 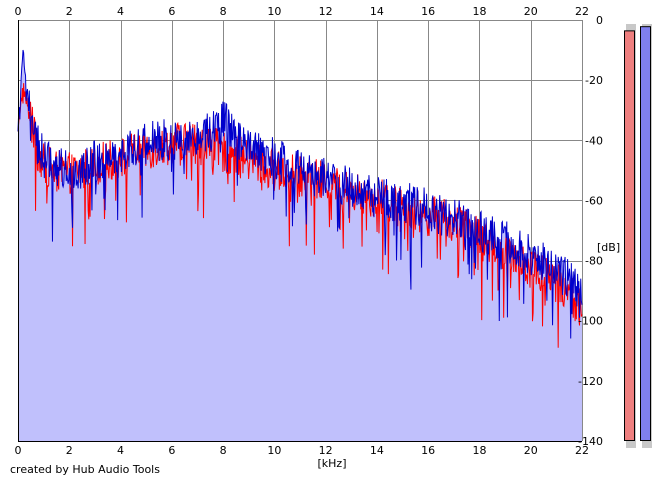 What do you see at coordinates (85, 469) in the screenshot?
I see `credit-text: created by Hub Audio Tools` at bounding box center [85, 469].